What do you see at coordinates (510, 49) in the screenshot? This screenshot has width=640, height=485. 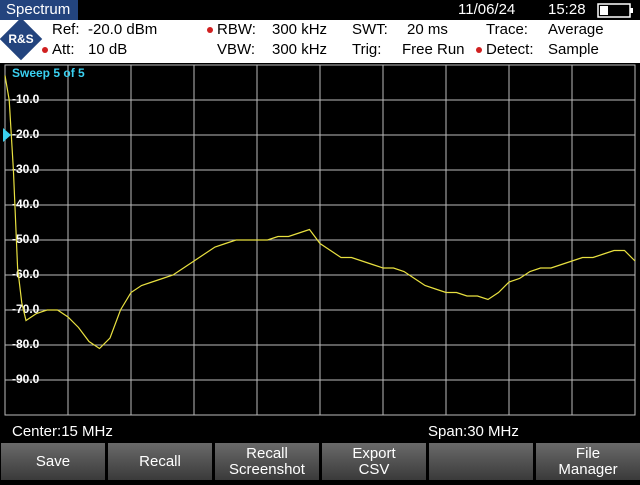 I see `setting-label: Detect:` at bounding box center [510, 49].